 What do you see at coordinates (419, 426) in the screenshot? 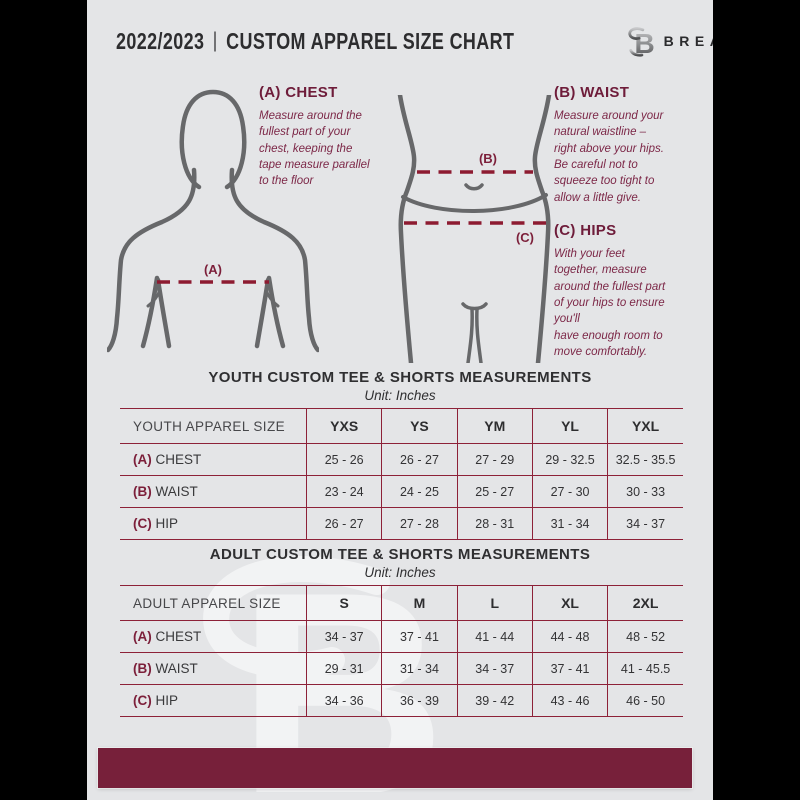
I see `size-column-header: YS` at bounding box center [419, 426].